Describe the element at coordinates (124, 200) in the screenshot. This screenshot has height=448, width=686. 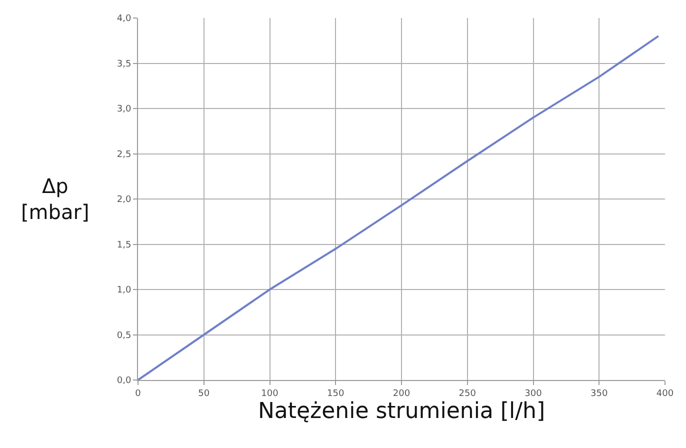
I see `y-tick-label: 2,0` at that location.